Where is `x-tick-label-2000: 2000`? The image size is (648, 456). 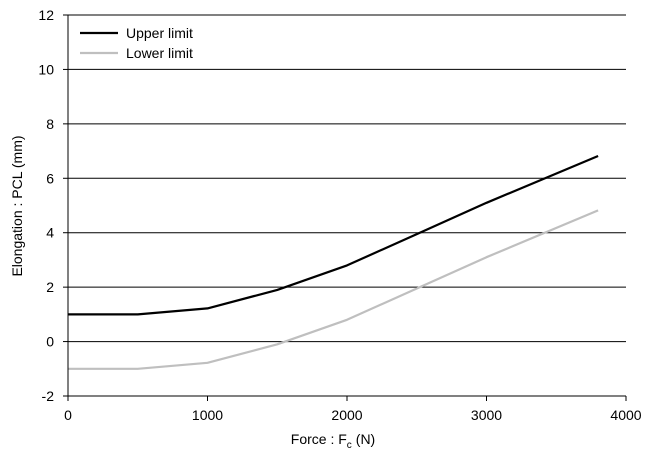
x-tick-label-2000: 2000 is located at coordinates (346, 415).